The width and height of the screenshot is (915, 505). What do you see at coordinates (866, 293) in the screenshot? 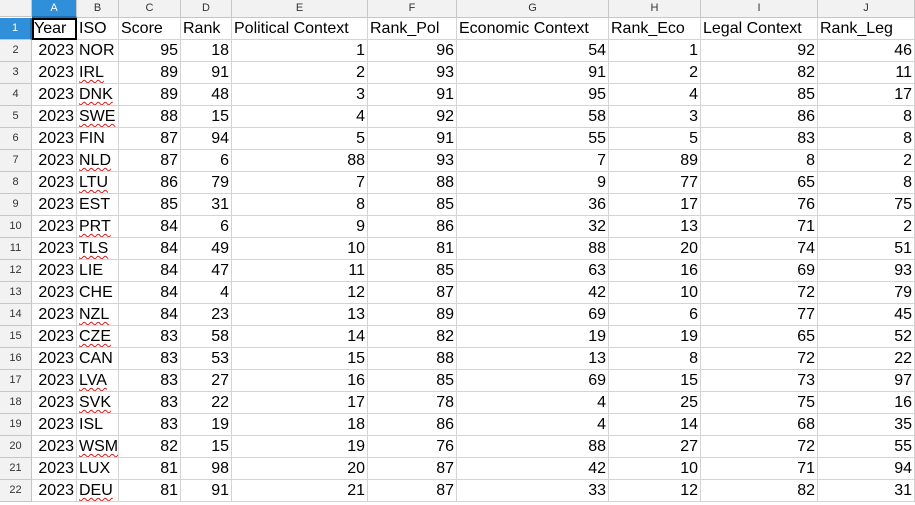
I see `data-cell: 79` at bounding box center [866, 293].